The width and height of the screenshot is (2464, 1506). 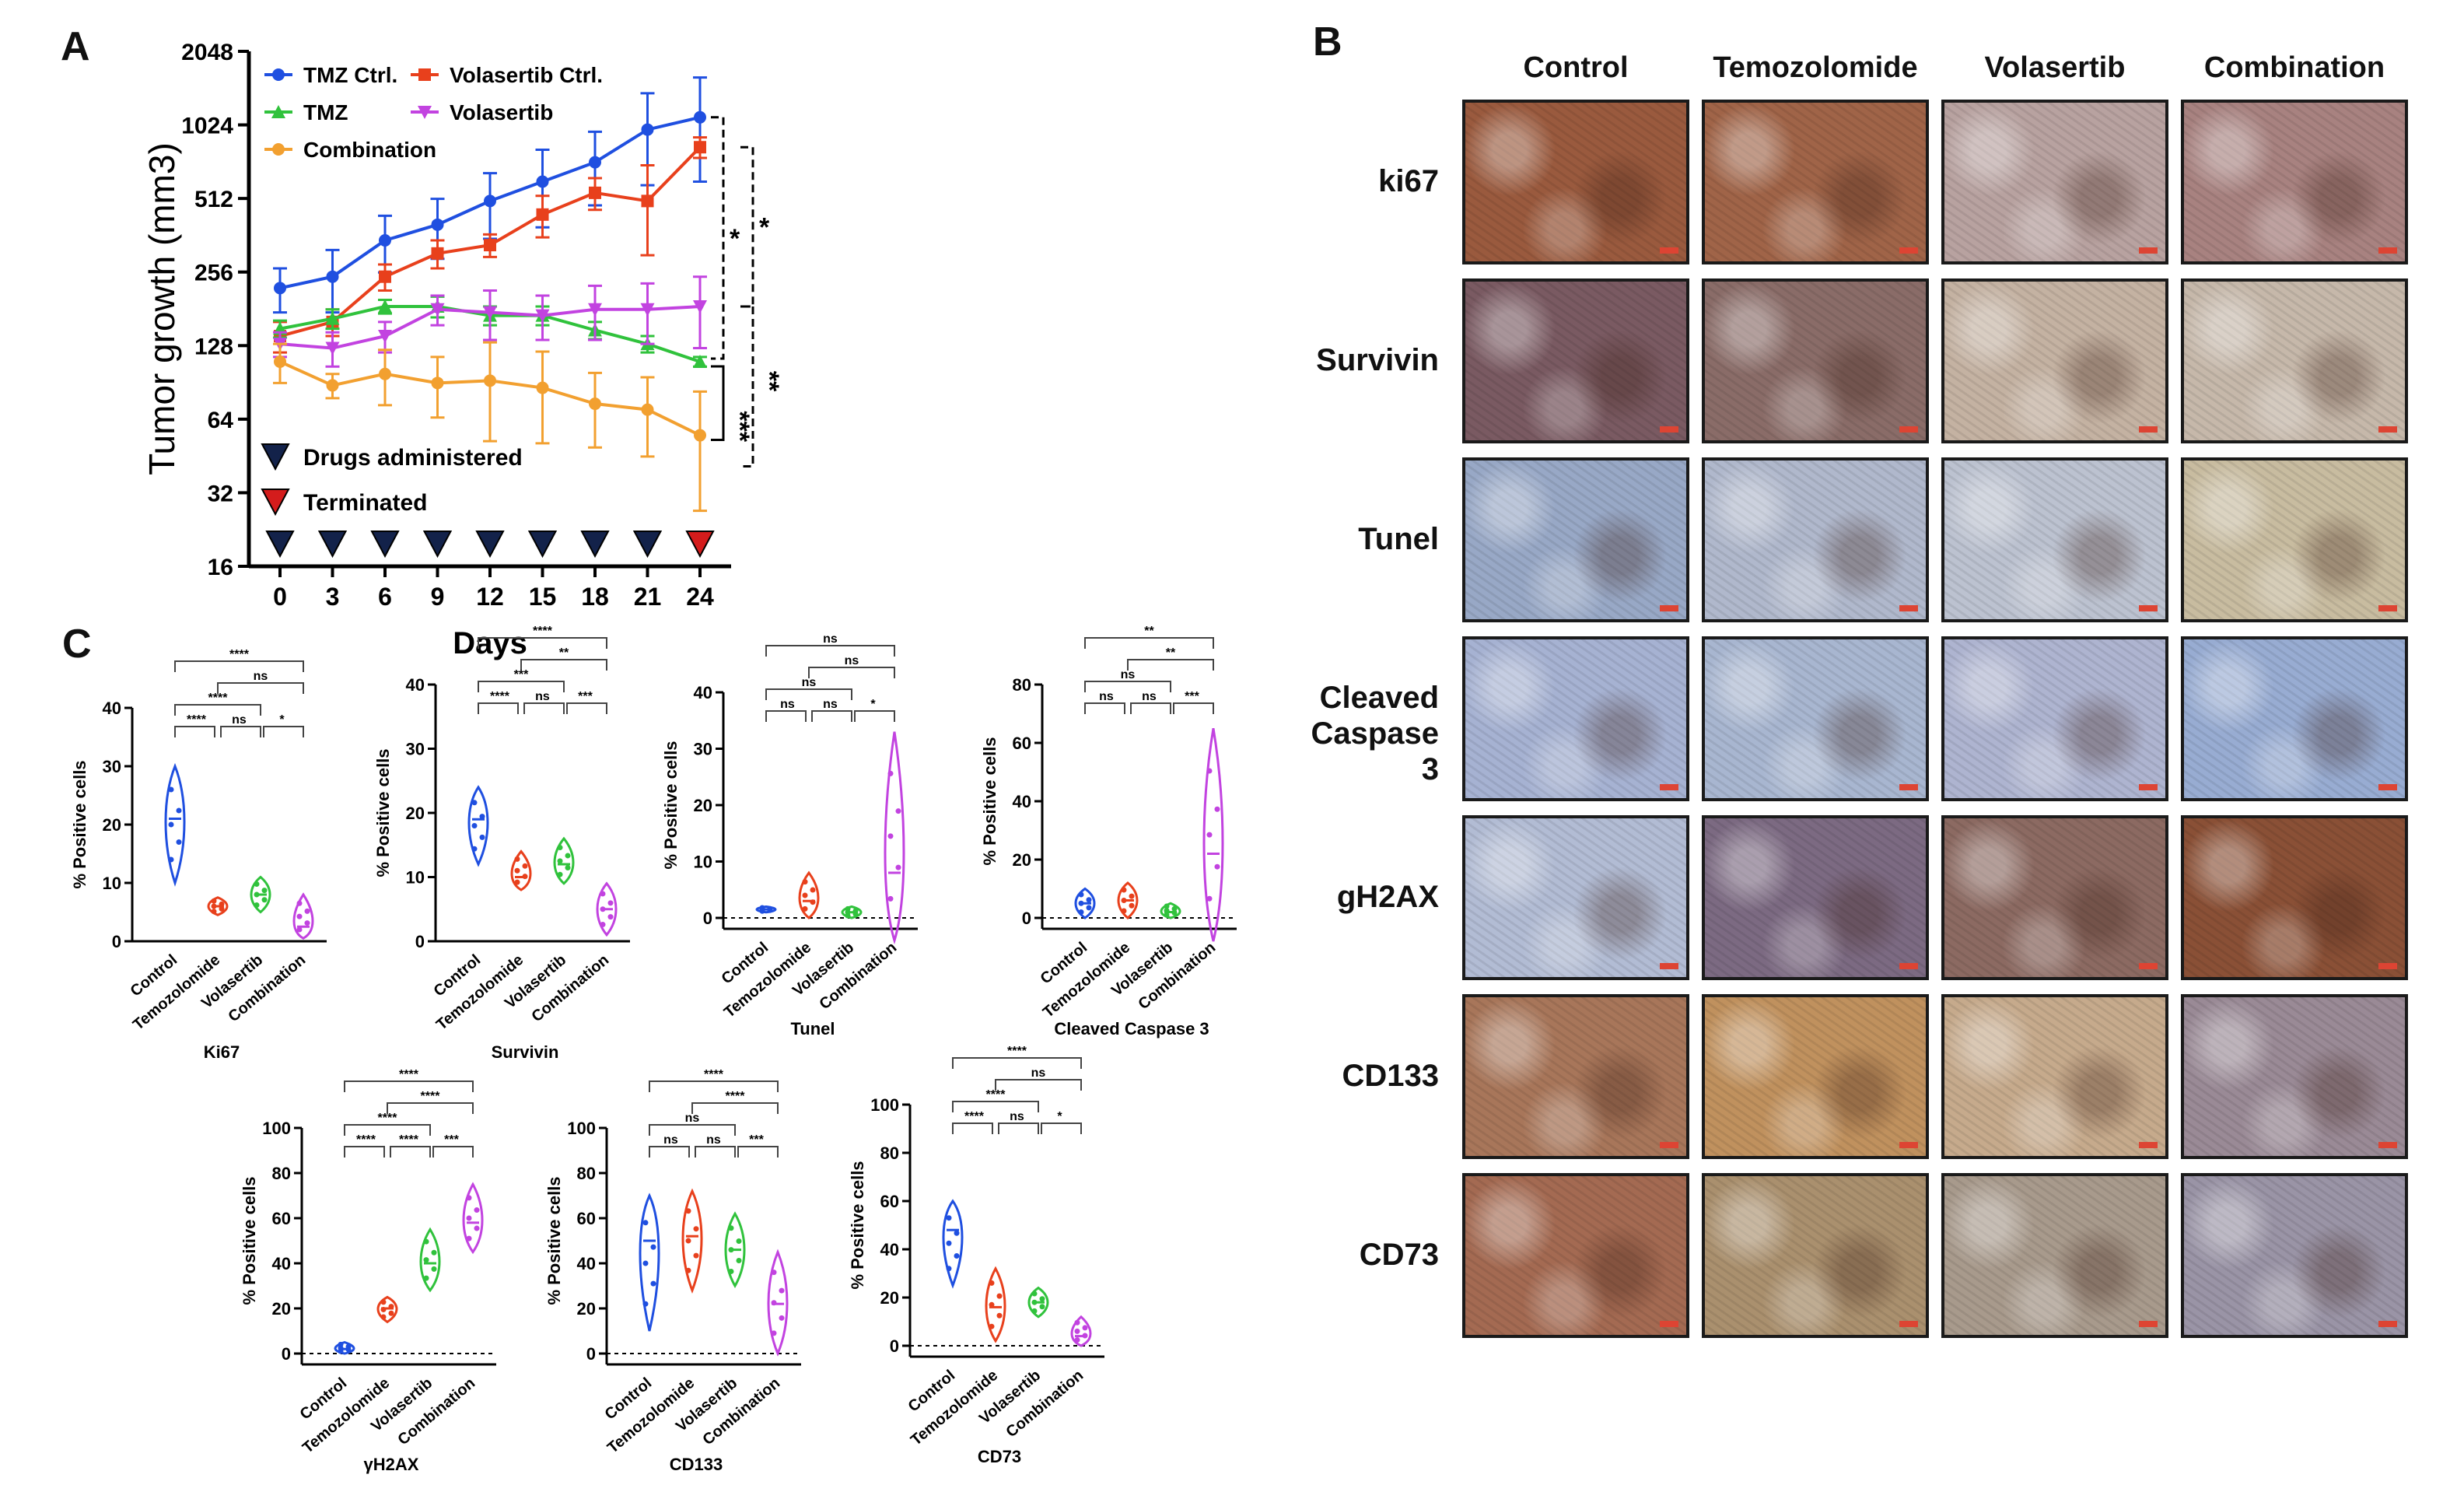 I want to click on y-tick-label: 40, so click(x=112, y=708).